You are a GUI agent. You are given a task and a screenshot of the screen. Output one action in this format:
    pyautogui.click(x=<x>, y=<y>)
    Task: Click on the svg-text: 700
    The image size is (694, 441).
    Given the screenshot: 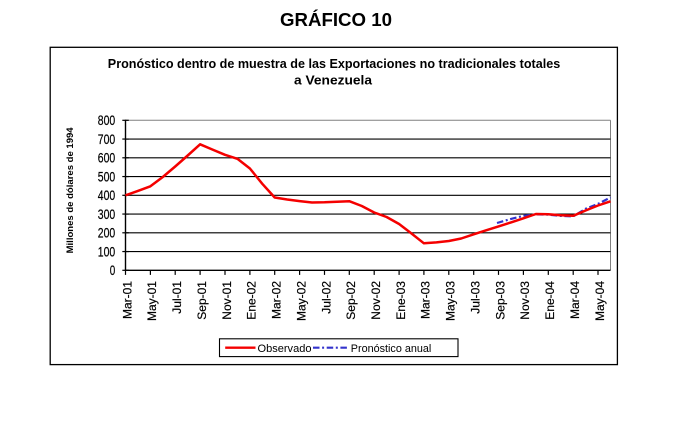 What is the action you would take?
    pyautogui.click(x=106, y=139)
    